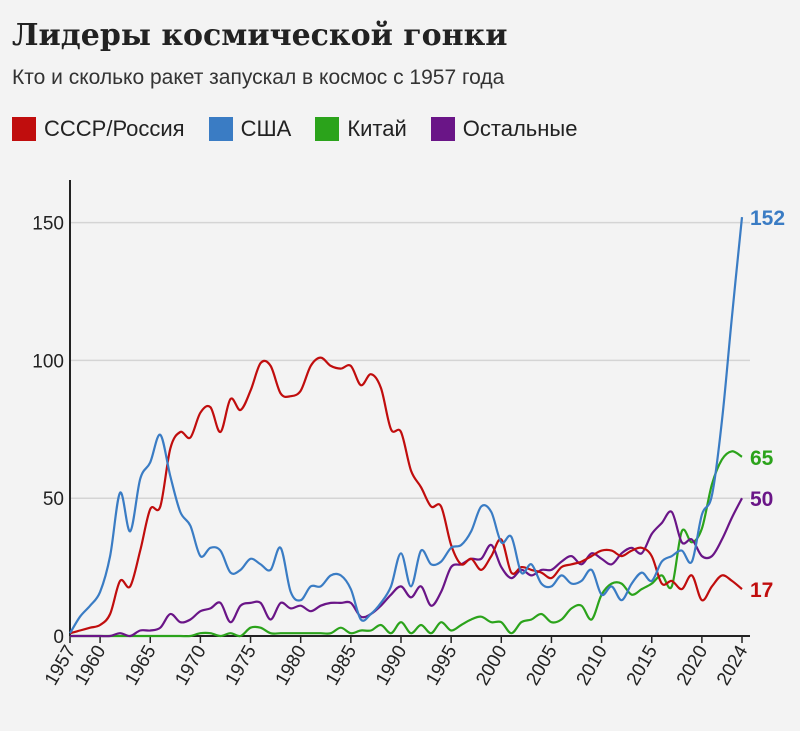 Image resolution: width=800 pixels, height=731 pixels. I want to click on legend-item-others: Остальные, so click(504, 129).